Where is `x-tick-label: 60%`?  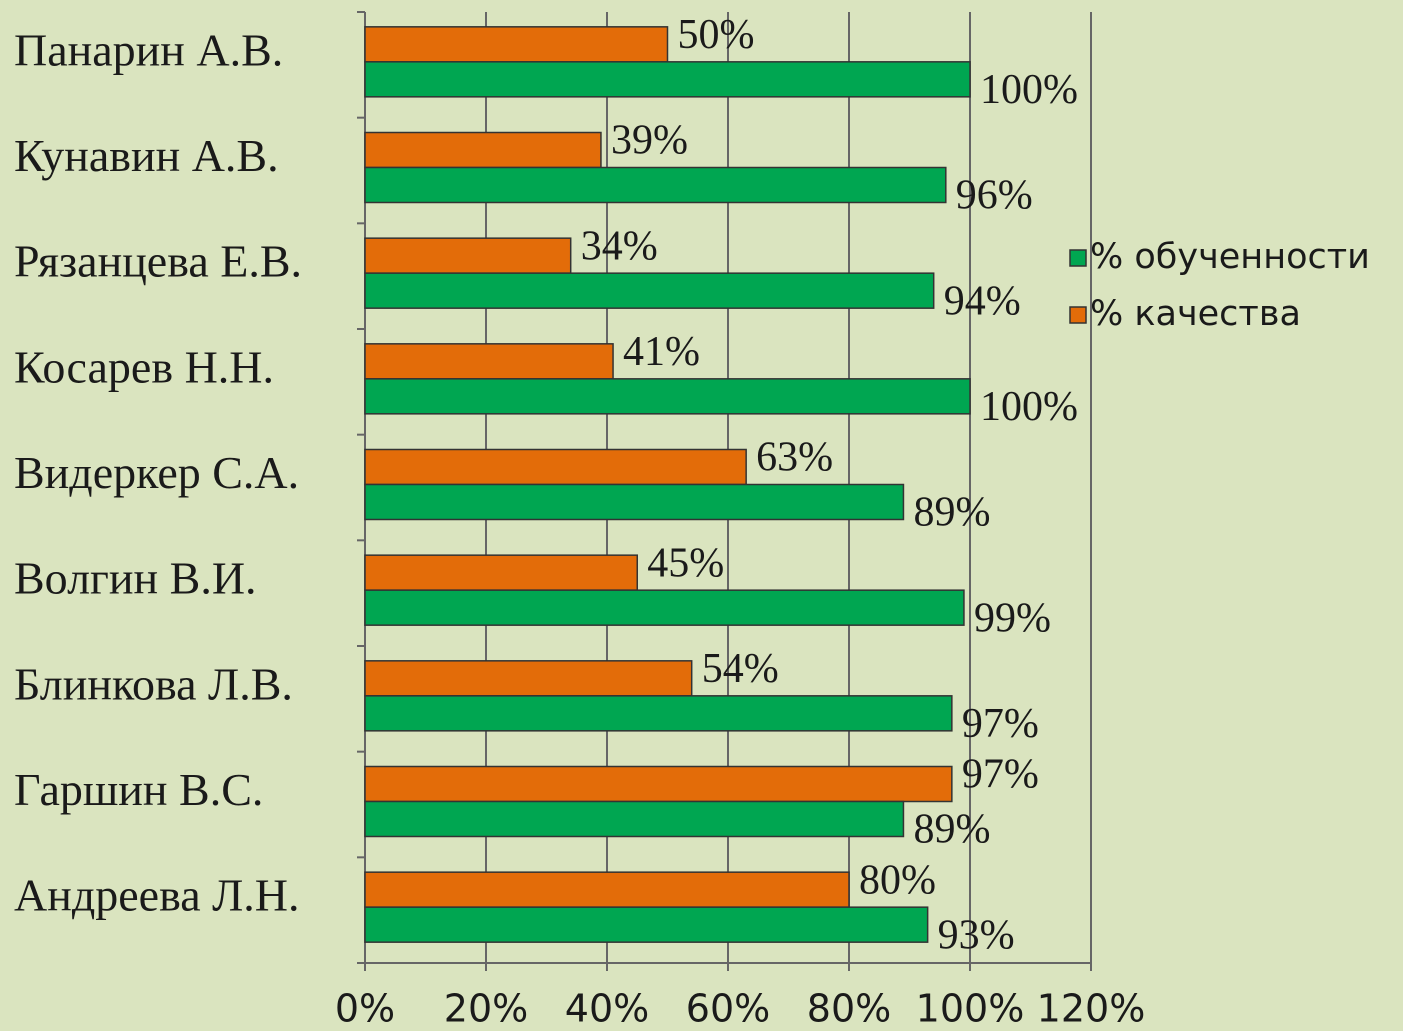 x-tick-label: 60% is located at coordinates (728, 1009).